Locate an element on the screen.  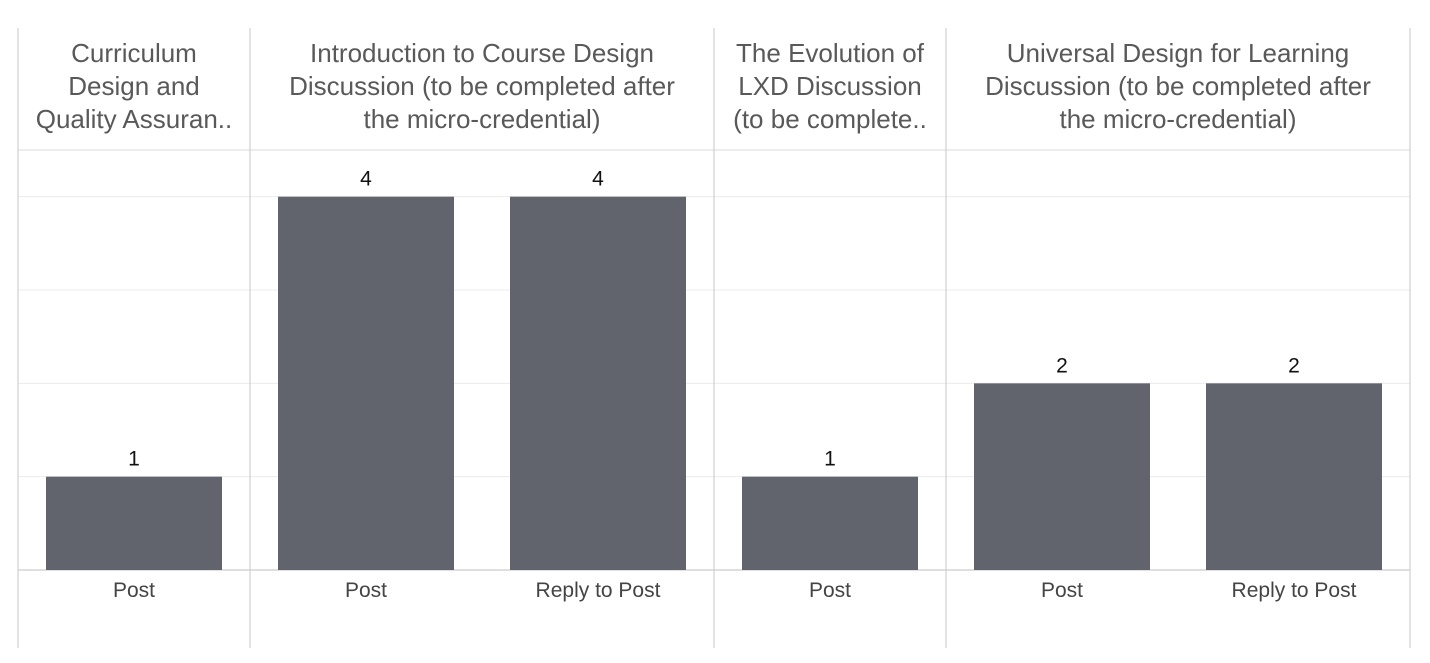
x-tick-label-1-1: Reply to Post is located at coordinates (598, 590).